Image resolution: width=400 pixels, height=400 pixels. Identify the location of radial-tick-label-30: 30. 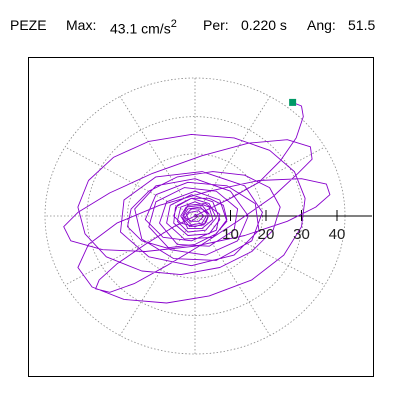
(301, 234).